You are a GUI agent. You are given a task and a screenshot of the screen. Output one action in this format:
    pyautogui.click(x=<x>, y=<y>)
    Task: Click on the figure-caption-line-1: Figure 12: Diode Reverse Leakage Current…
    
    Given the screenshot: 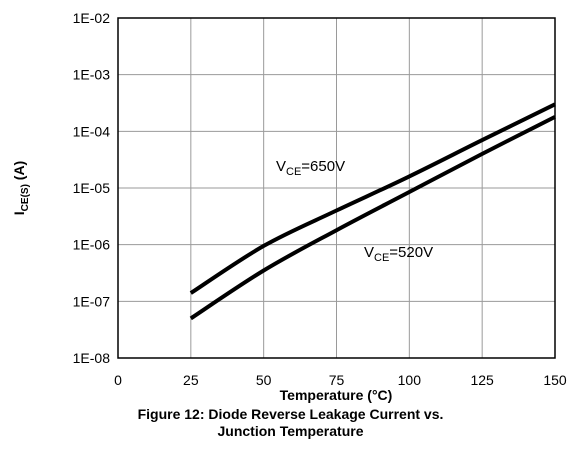 What is the action you would take?
    pyautogui.click(x=290, y=414)
    